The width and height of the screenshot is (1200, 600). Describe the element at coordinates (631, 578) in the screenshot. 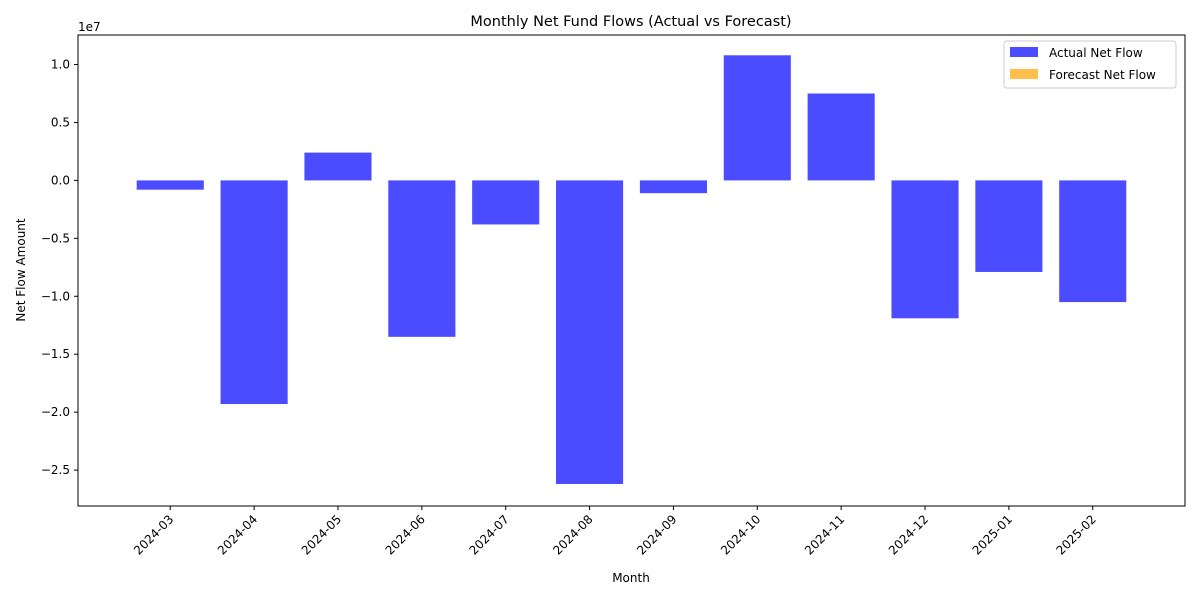

I see `x-axis-label: Month` at that location.